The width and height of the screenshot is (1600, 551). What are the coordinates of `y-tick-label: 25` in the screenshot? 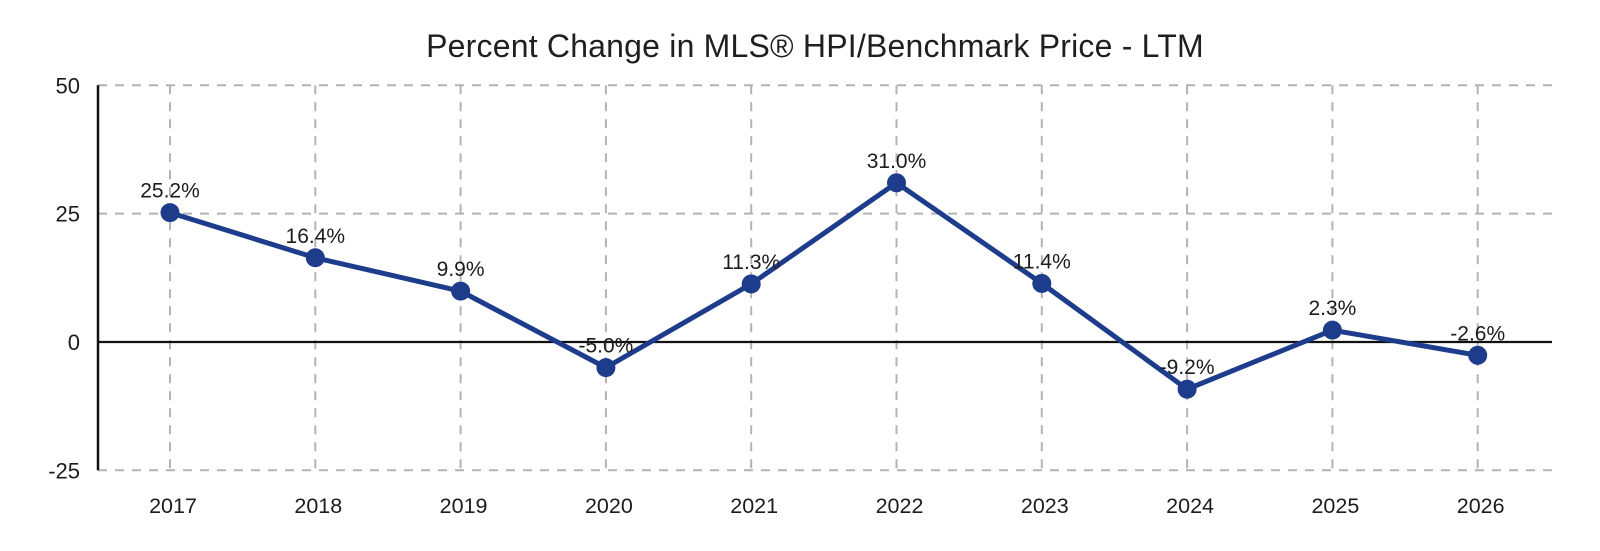 It's located at (68, 214).